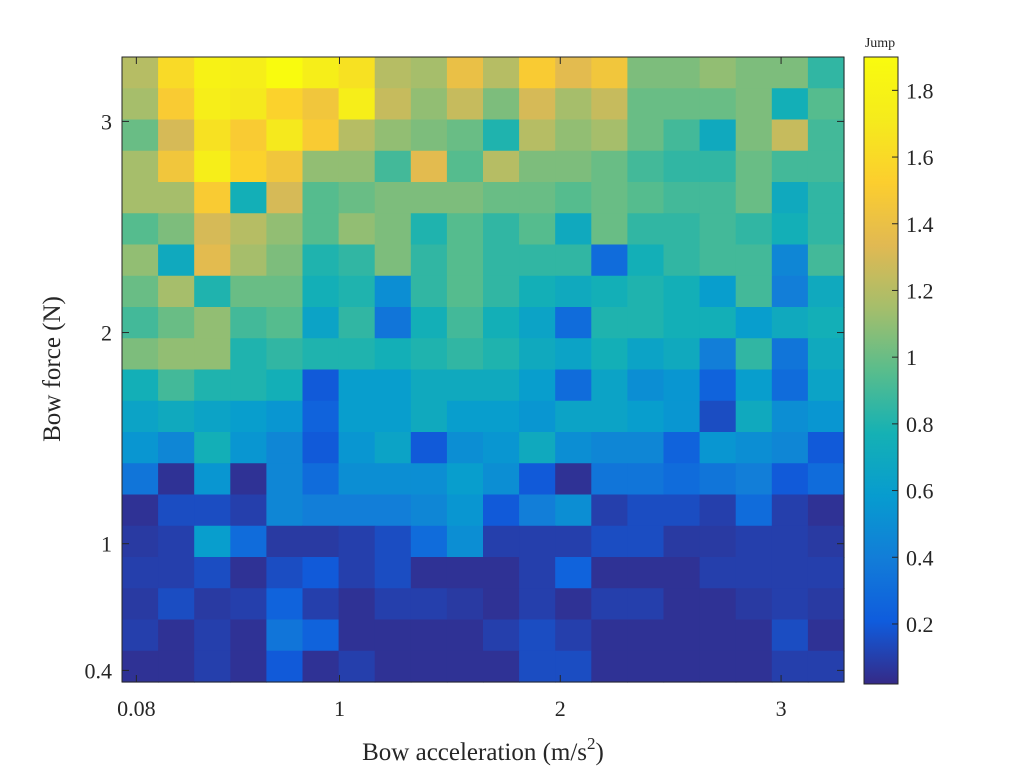 This screenshot has height=768, width=1024. I want to click on colorbar: 0.2 0.4 0.6 0.8 1 1.2 1.4 1.6 1.8 Jump, so click(898, 360).